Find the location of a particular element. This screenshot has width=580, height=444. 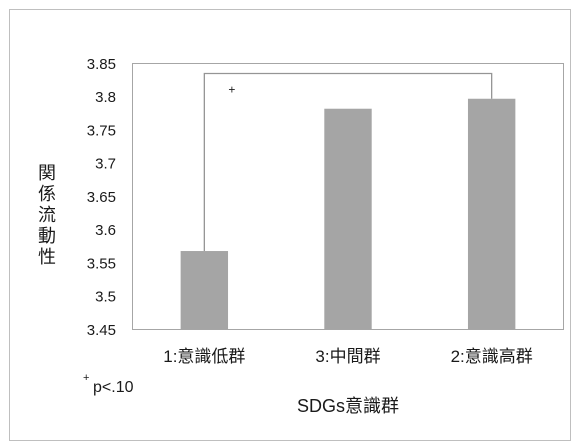

y-tick-label: 3.45 is located at coordinates (101, 330).